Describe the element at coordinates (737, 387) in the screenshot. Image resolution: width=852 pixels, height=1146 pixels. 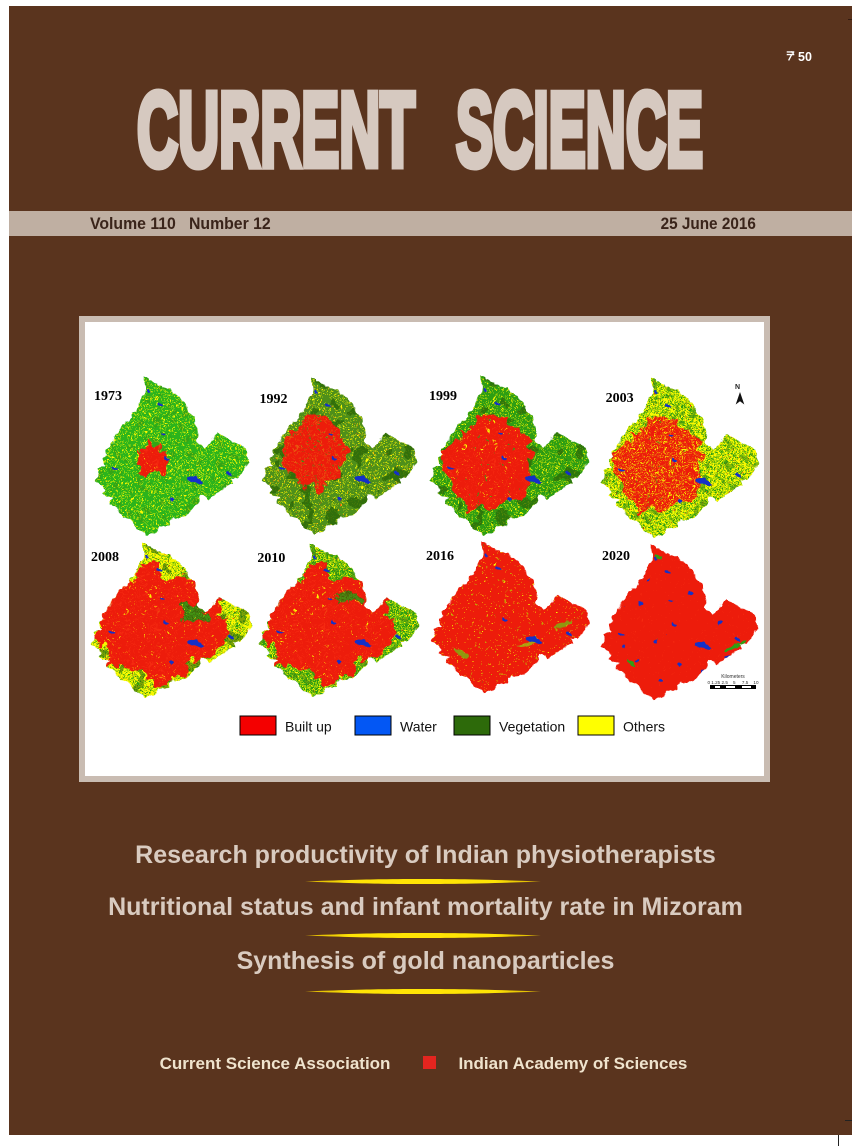
I see `svg-text: N` at that location.